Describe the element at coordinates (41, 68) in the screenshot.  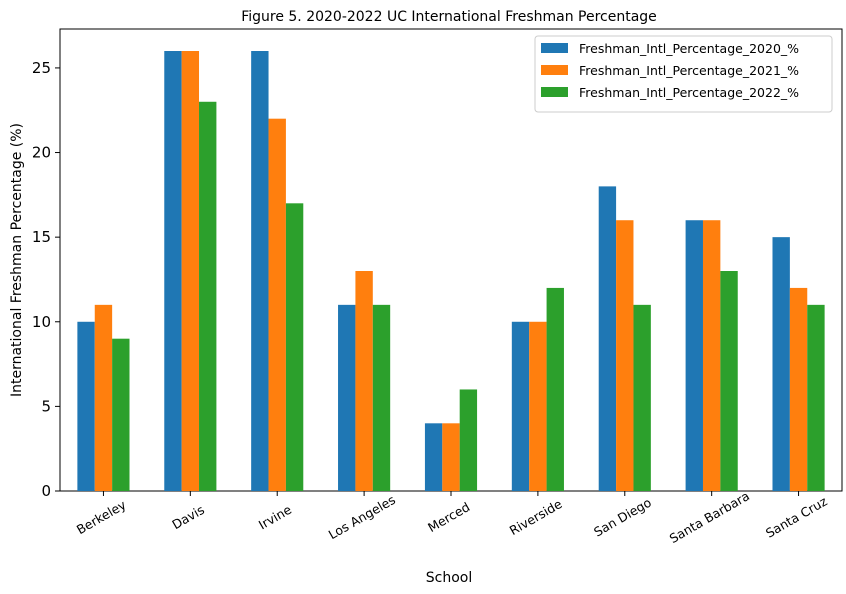
I see `y-tick-label: 25` at that location.